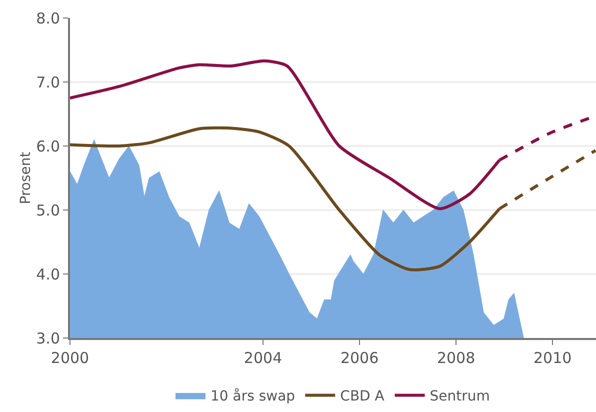 The image size is (596, 412). I want to click on y-tick-label: 6.0, so click(48, 146).